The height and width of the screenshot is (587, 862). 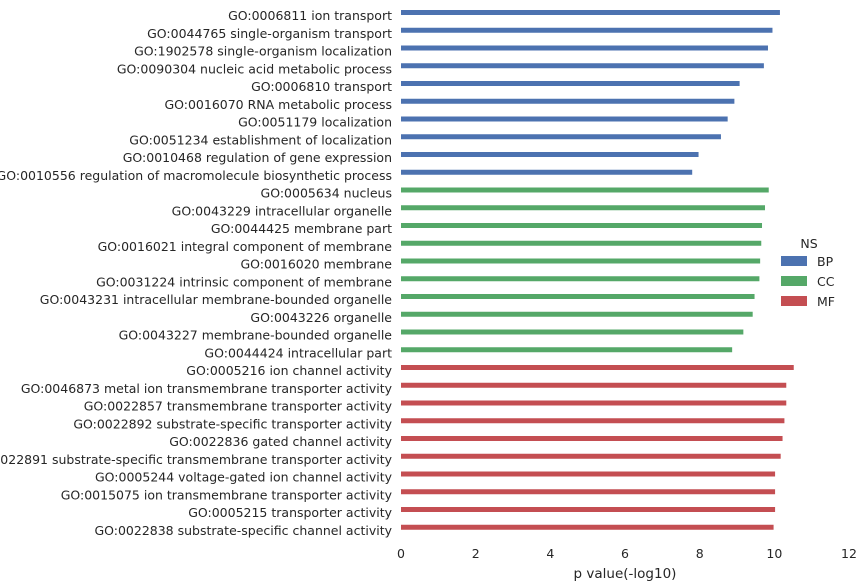 What do you see at coordinates (401, 553) in the screenshot?
I see `x-tick-label: 0` at bounding box center [401, 553].